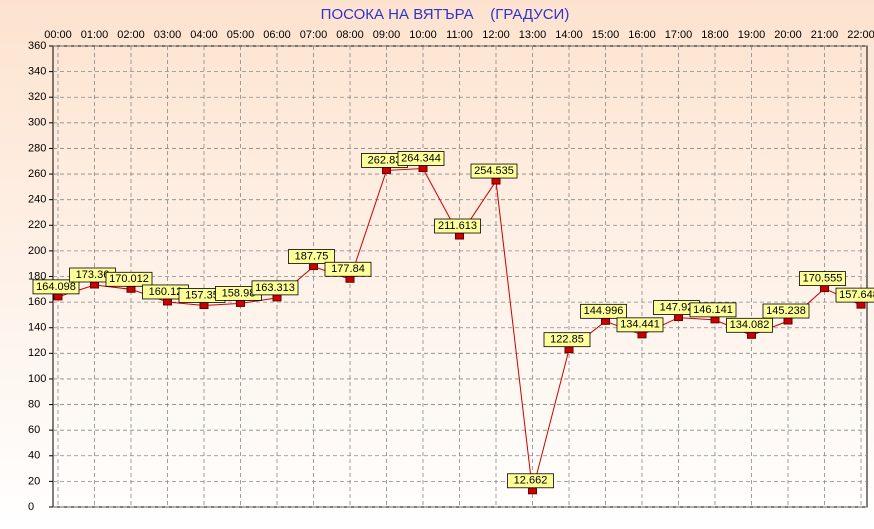 The height and width of the screenshot is (529, 874). Describe the element at coordinates (37, 72) in the screenshot. I see `y-tick-label: 340` at that location.